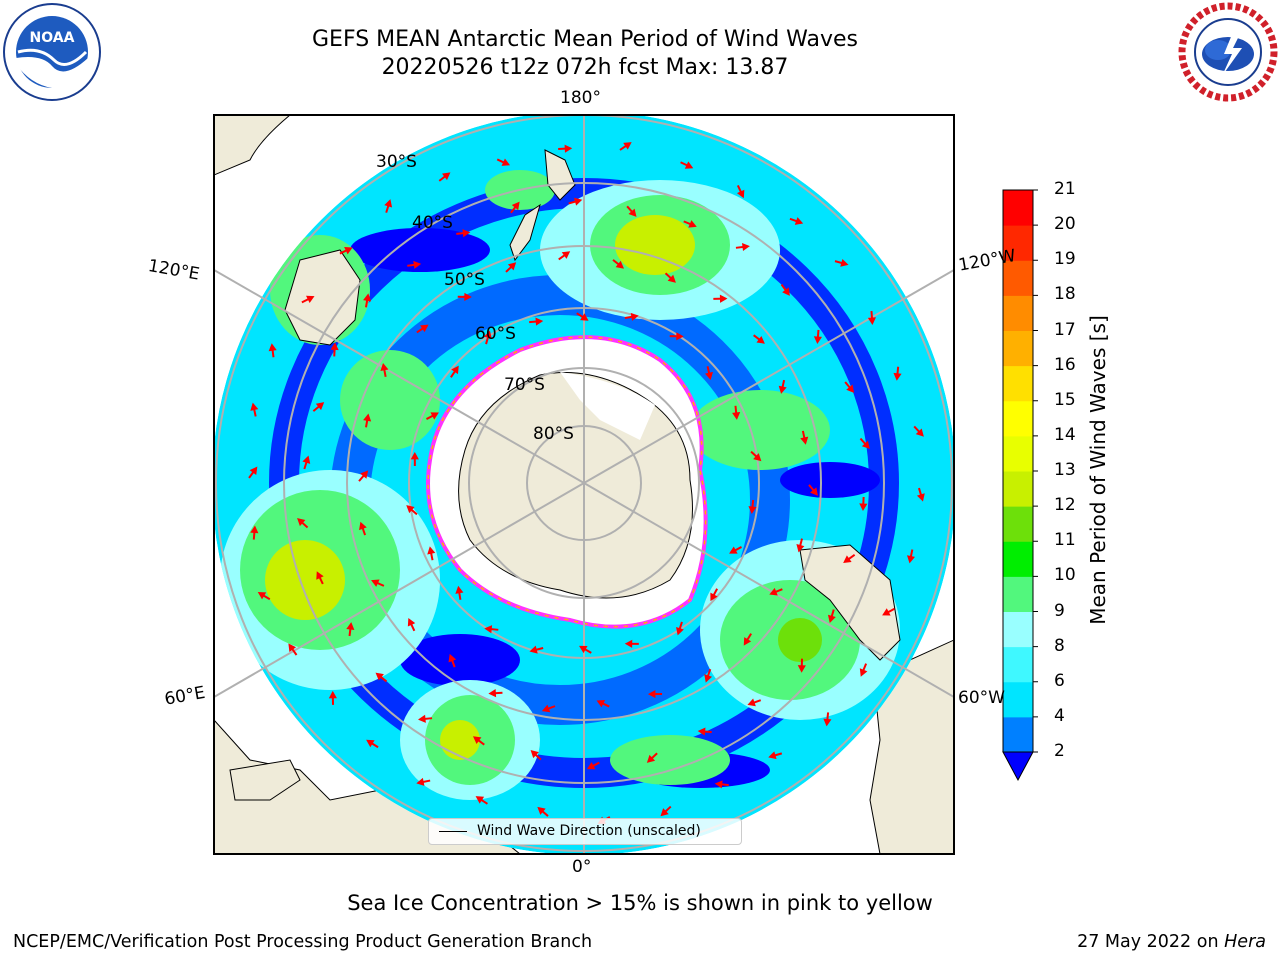  What do you see at coordinates (1065, 540) in the screenshot?
I see `colorbar-tick-label: 11` at bounding box center [1065, 540].